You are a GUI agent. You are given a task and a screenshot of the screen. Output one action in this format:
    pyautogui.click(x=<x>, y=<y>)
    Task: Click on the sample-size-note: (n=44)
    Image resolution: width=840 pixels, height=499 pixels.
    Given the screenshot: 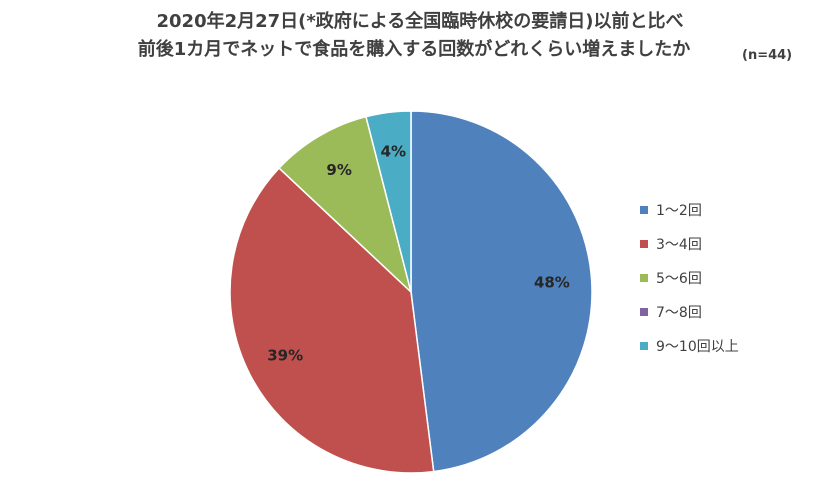 What is the action you would take?
    pyautogui.click(x=767, y=55)
    